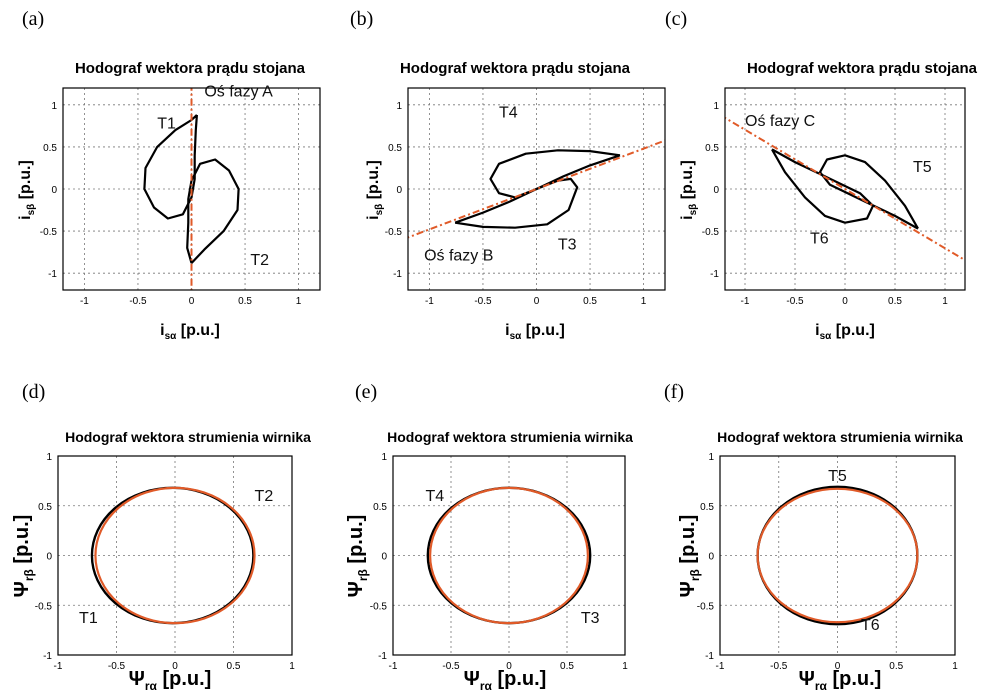 The height and width of the screenshot is (693, 996). Describe the element at coordinates (780, 121) in the screenshot. I see `annotation-label: Oś fazy C` at that location.